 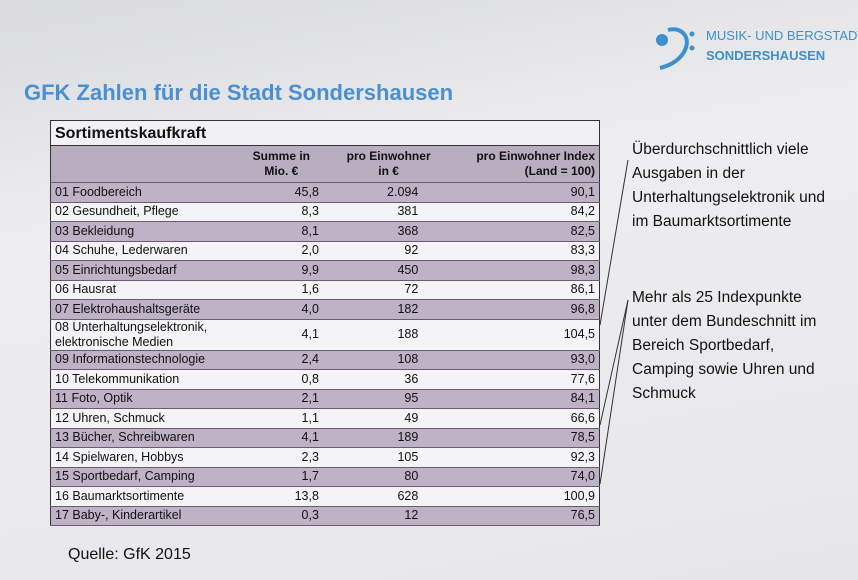 I want to click on title-row: Sortimentskaufkraft, so click(x=325, y=133).